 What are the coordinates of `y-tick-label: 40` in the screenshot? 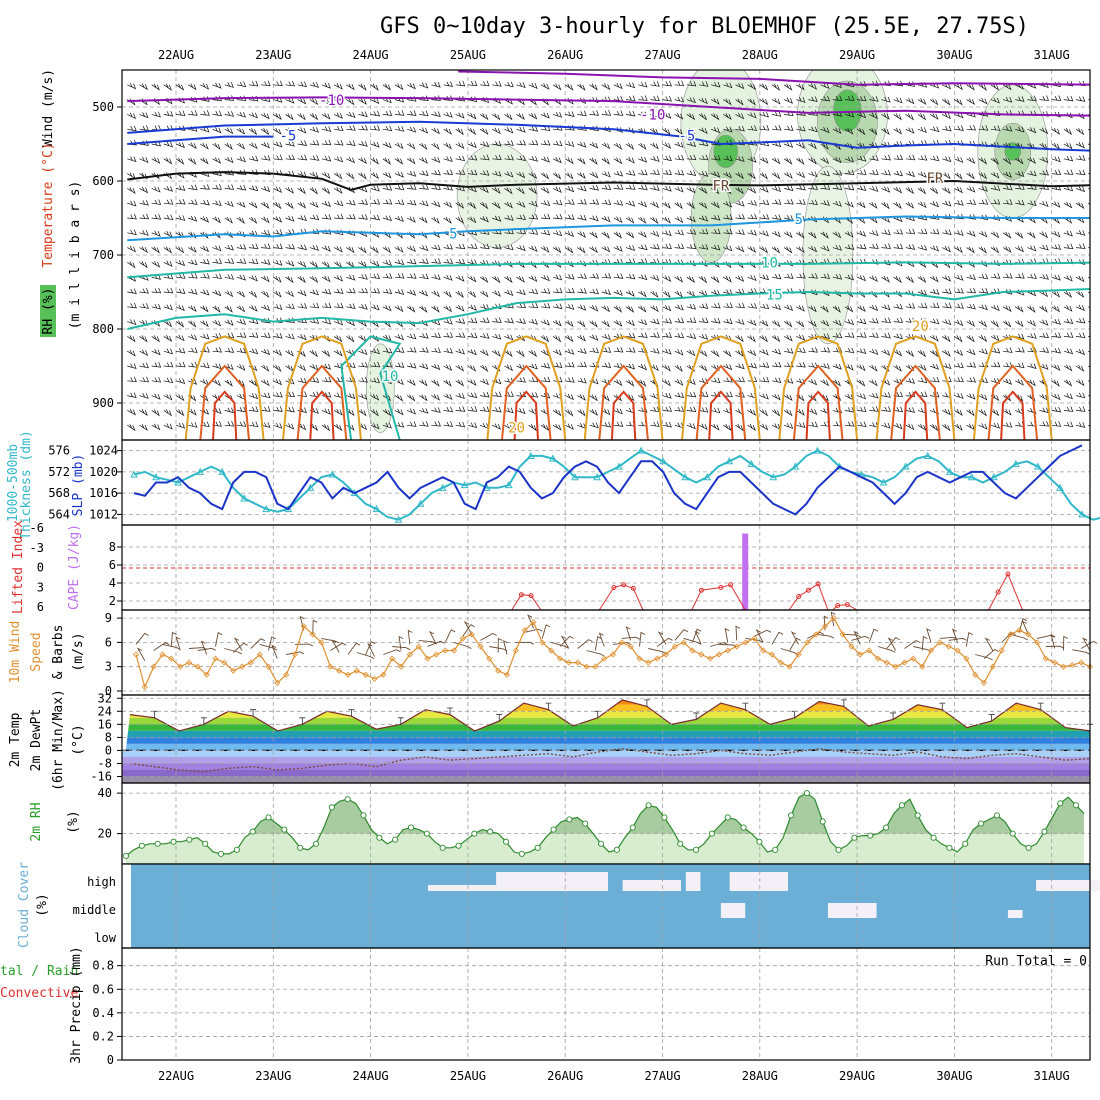 It's located at (105, 793).